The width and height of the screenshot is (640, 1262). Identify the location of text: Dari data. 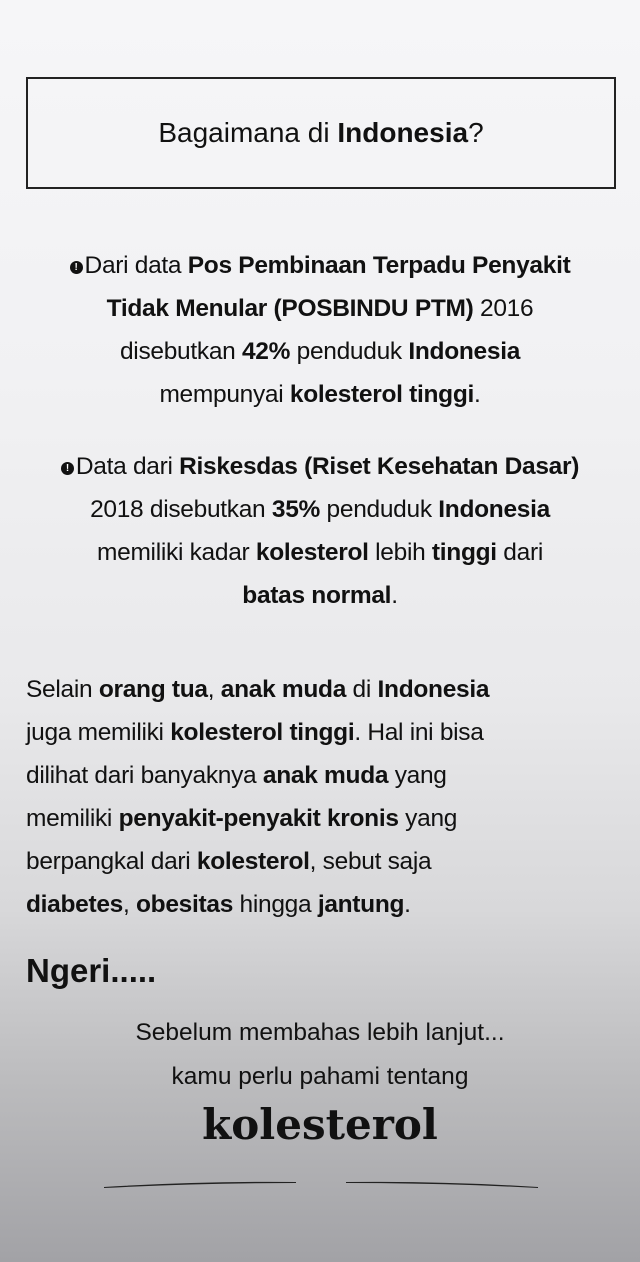
(136, 265).